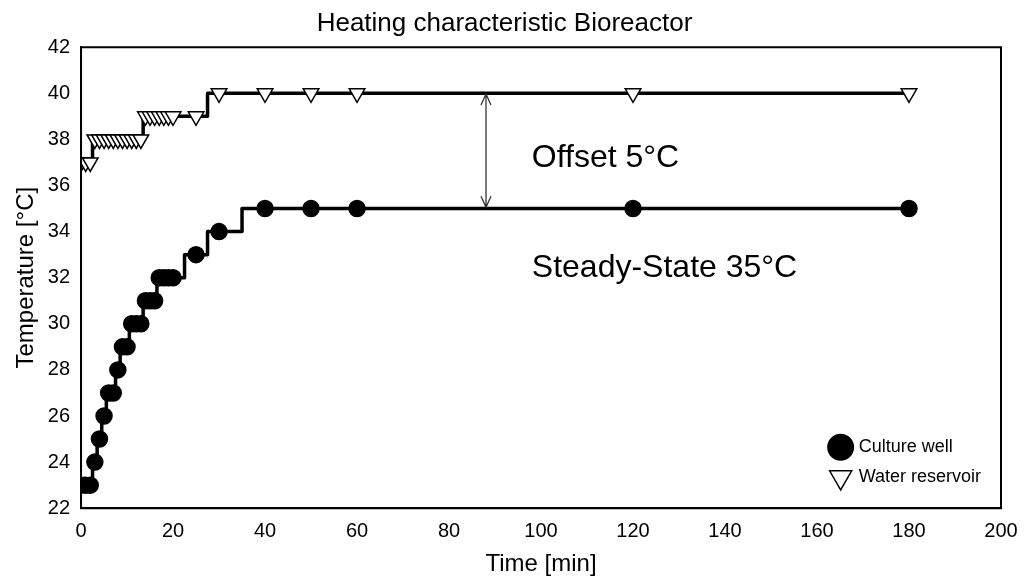 This screenshot has width=1025, height=583. Describe the element at coordinates (541, 563) in the screenshot. I see `x-axis-title: Time [min]` at that location.